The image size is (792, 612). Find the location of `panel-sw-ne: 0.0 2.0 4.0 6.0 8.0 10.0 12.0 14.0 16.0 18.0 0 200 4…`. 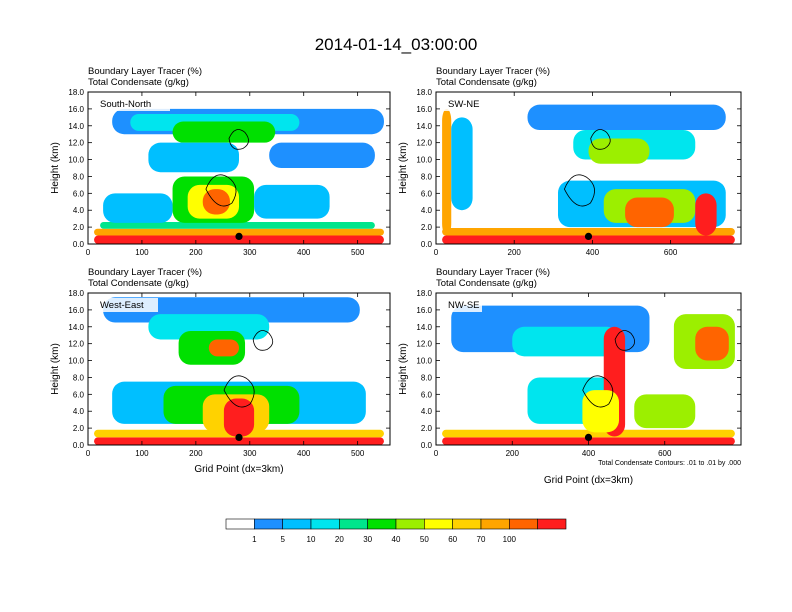

panel-sw-ne: 0.0 2.0 4.0 6.0 8.0 10.0 12.0 14.0 16.0 18.0 0 200 4… is located at coordinates (570, 161).